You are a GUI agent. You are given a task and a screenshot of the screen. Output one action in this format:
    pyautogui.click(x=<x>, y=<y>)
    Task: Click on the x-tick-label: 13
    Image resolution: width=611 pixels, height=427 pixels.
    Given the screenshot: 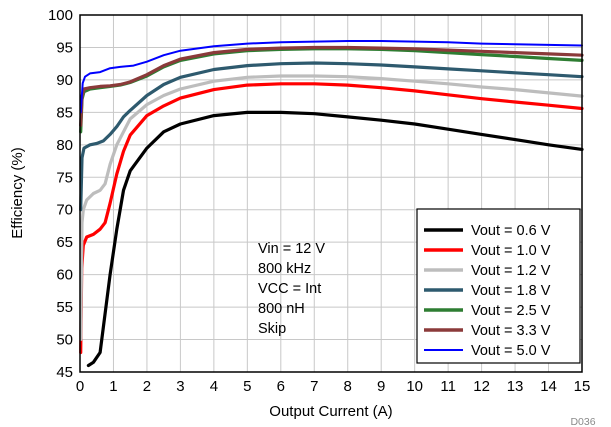 What is the action you would take?
    pyautogui.click(x=515, y=386)
    